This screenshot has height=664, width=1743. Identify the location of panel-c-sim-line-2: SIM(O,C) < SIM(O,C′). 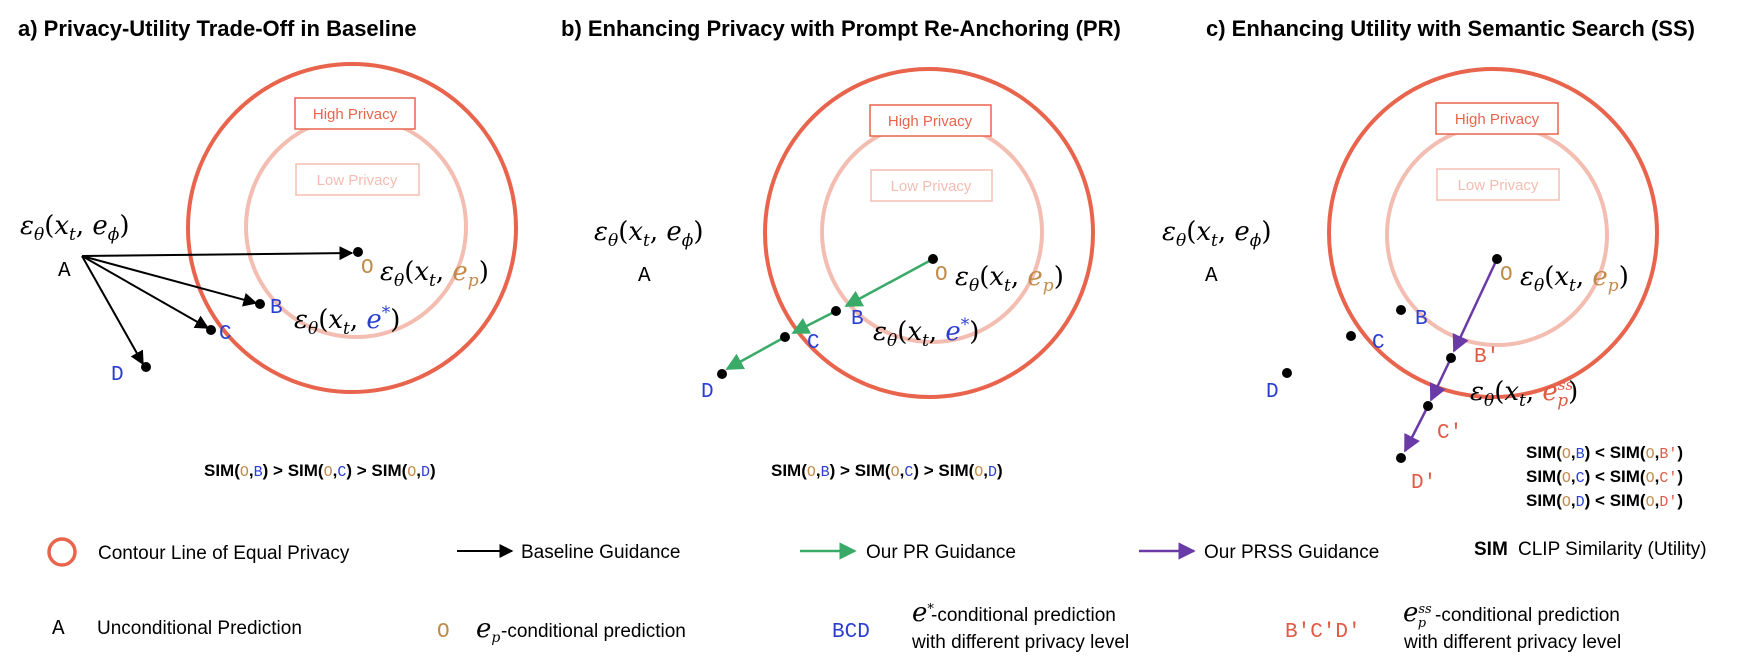
(1604, 477).